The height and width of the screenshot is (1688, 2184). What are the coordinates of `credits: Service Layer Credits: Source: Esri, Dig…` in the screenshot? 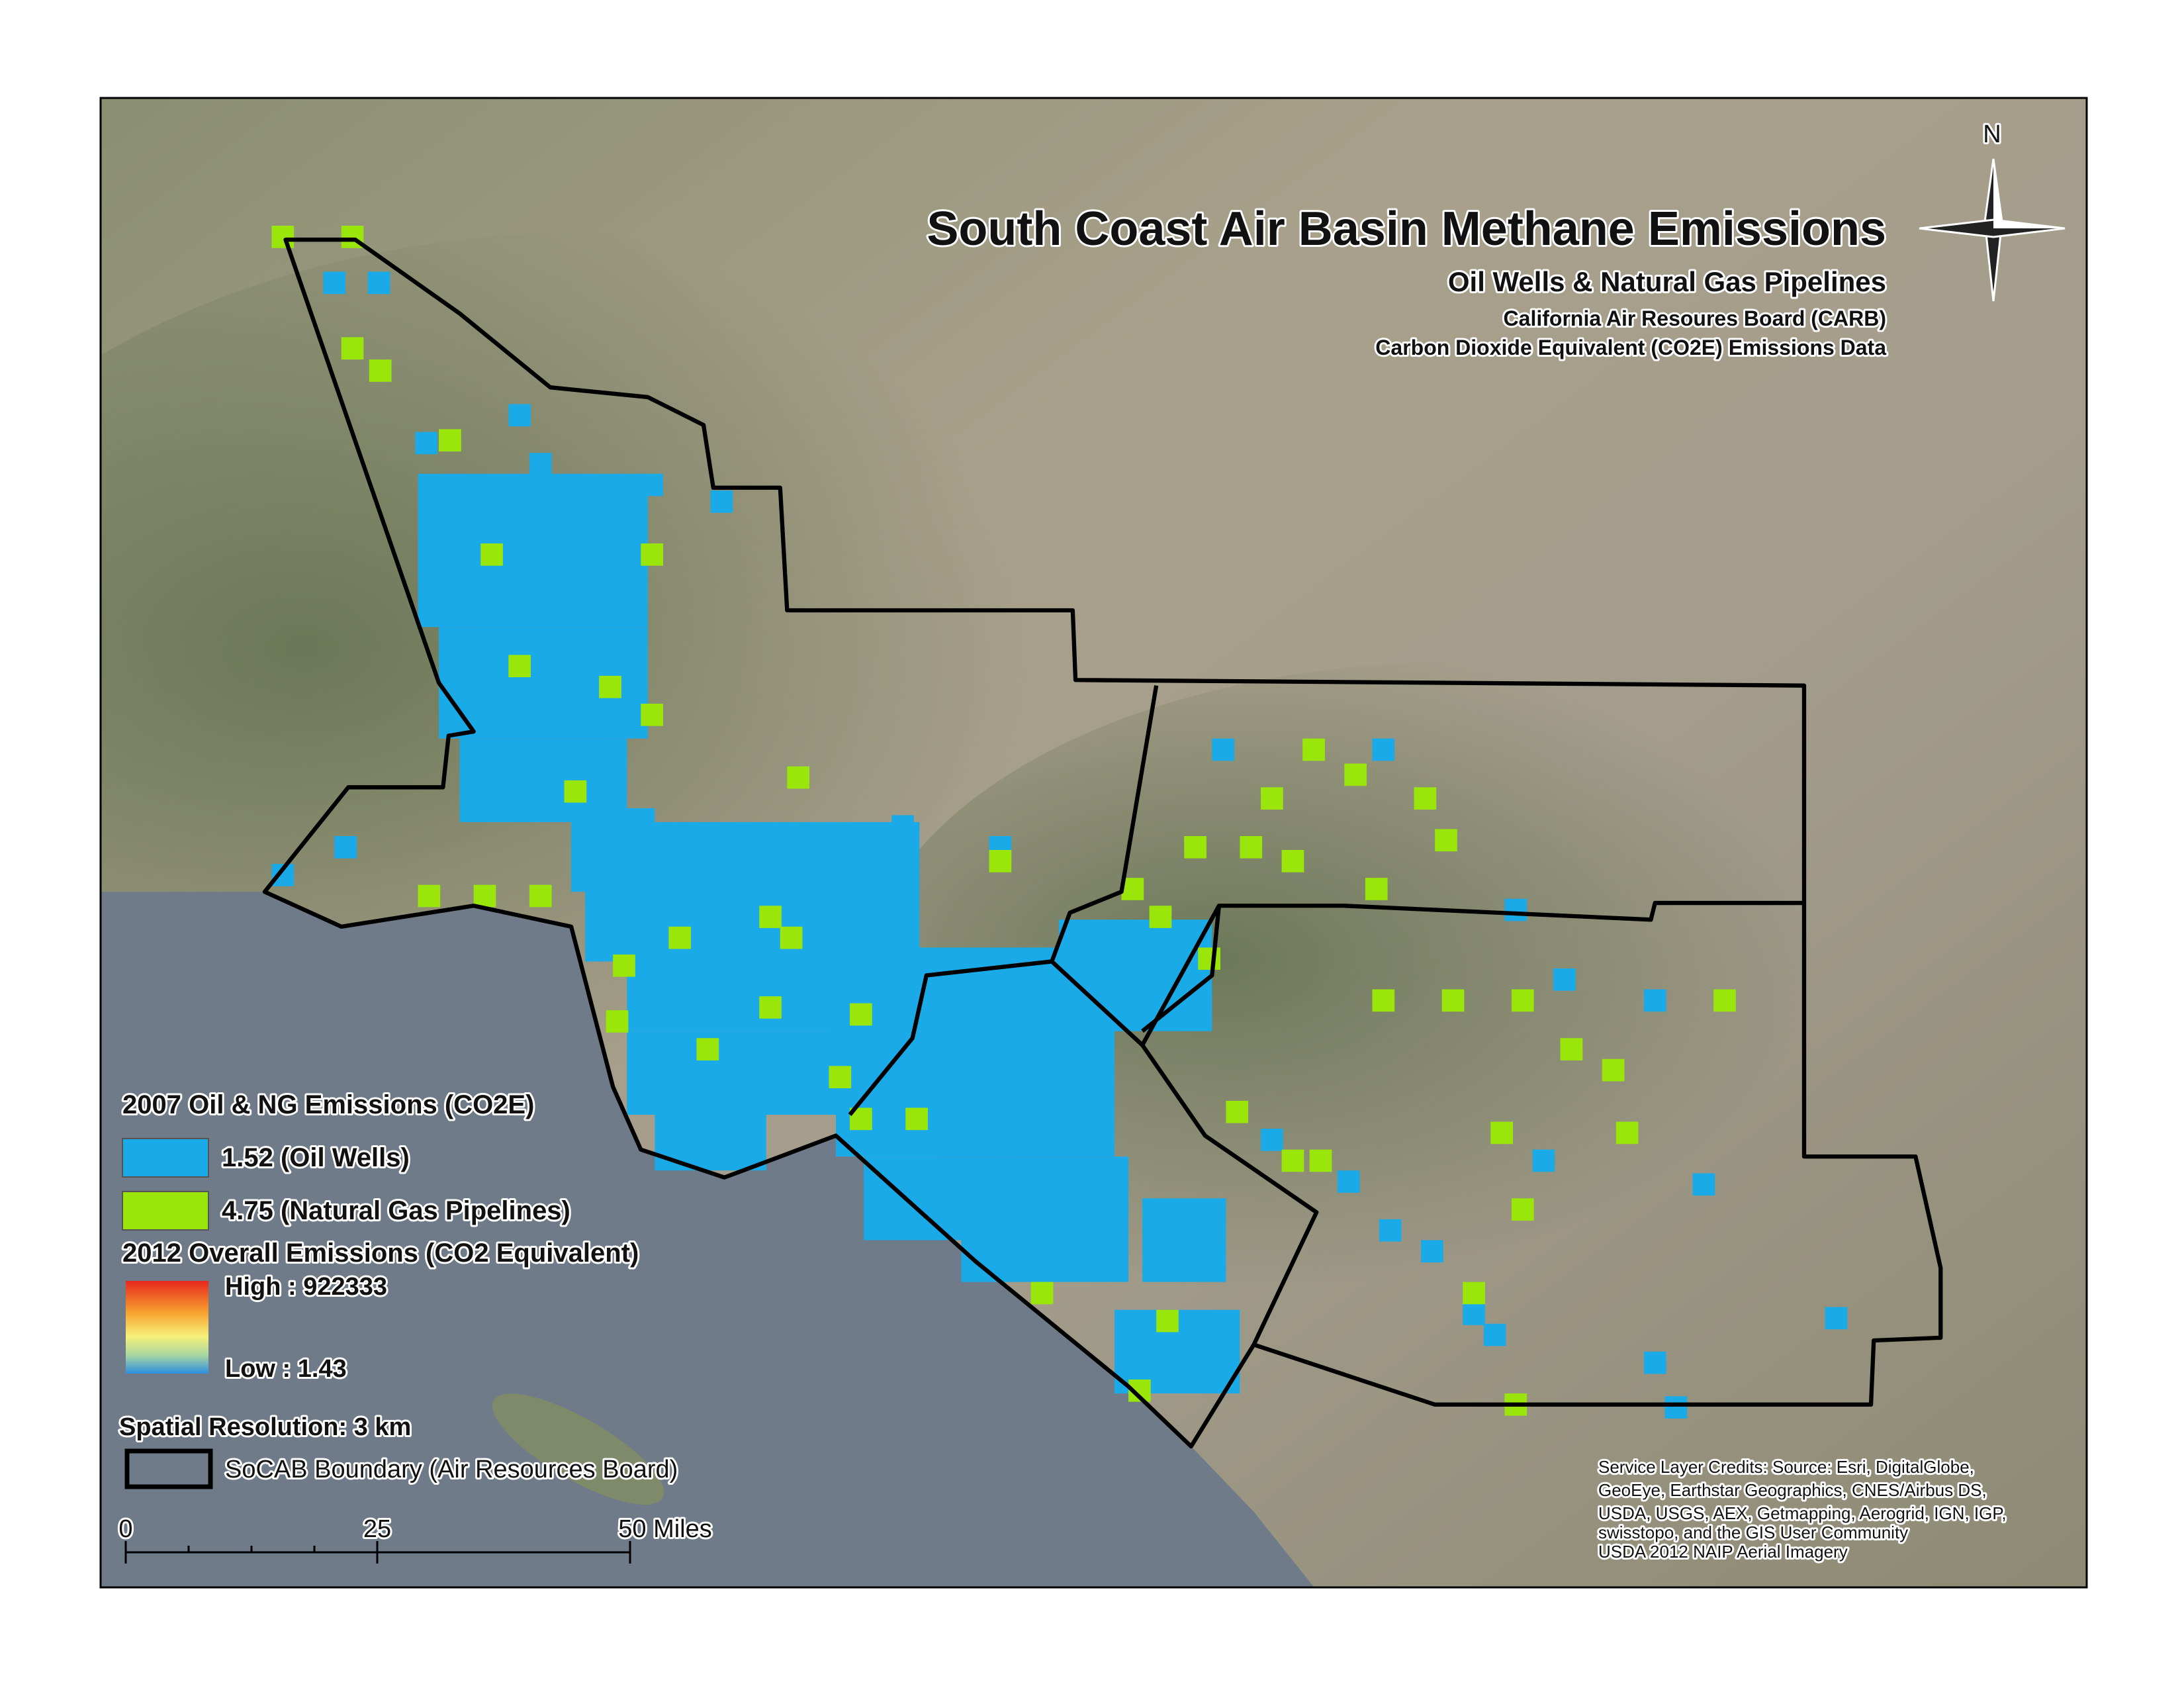 It's located at (1803, 1509).